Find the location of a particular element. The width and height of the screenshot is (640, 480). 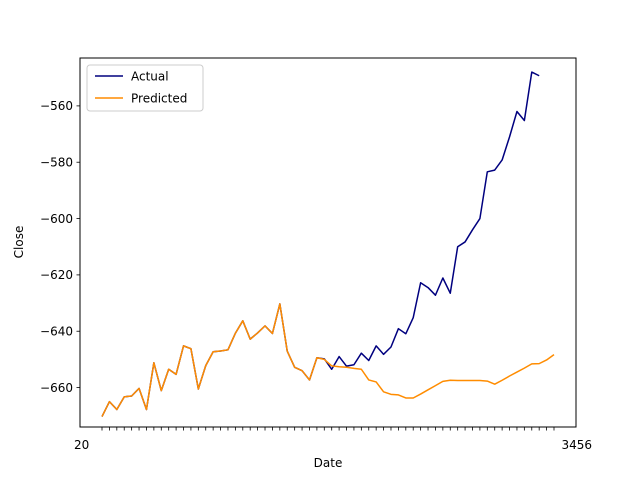

y-tick-label: −620 is located at coordinates (56, 275).